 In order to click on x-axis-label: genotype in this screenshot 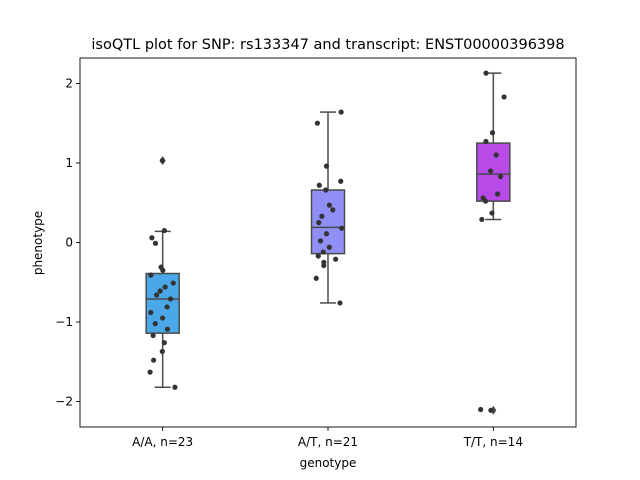, I will do `click(328, 463)`.